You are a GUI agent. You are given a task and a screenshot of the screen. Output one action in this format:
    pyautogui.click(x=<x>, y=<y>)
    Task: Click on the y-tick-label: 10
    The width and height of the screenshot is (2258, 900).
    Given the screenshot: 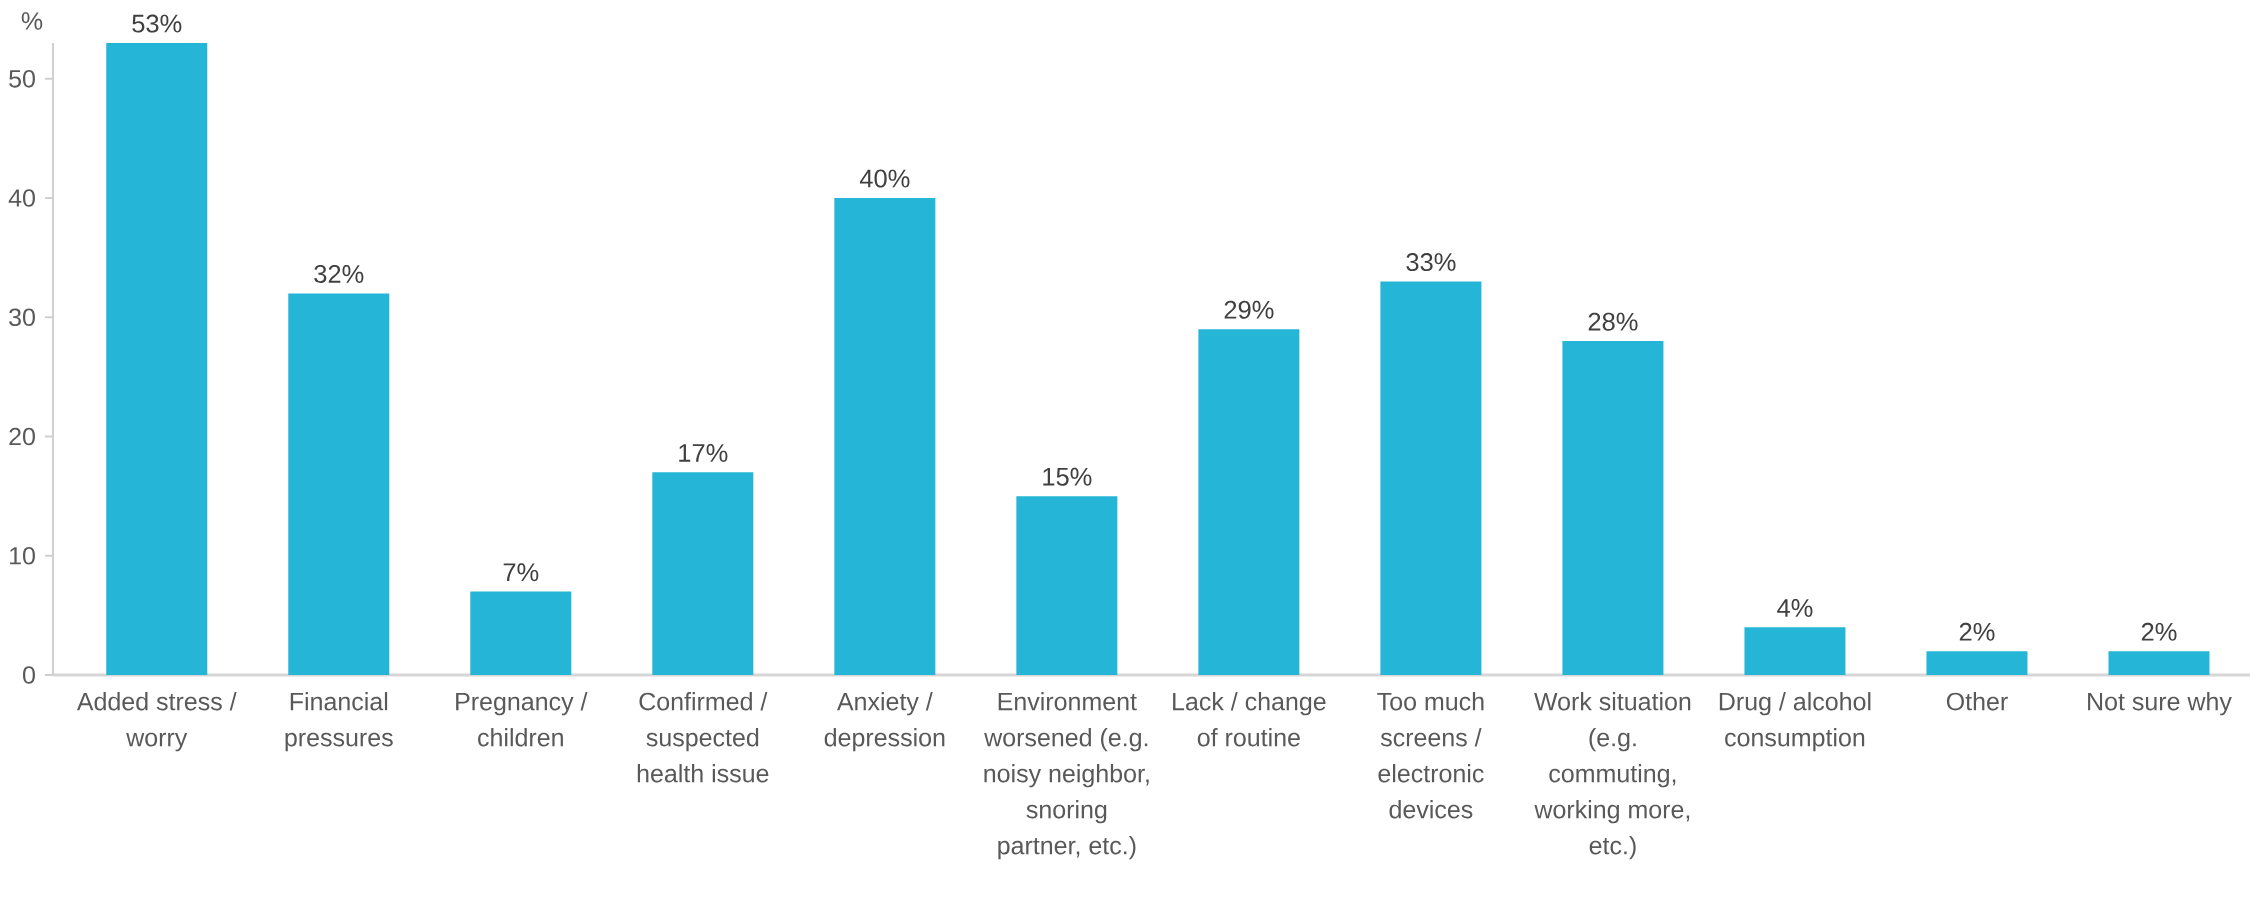 What is the action you would take?
    pyautogui.click(x=22, y=555)
    